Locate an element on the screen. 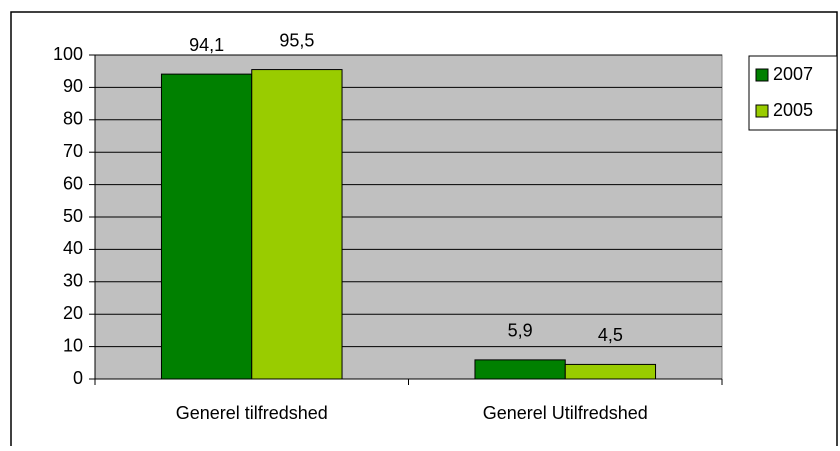 The image size is (840, 451). legend-label: 2007 is located at coordinates (793, 74).